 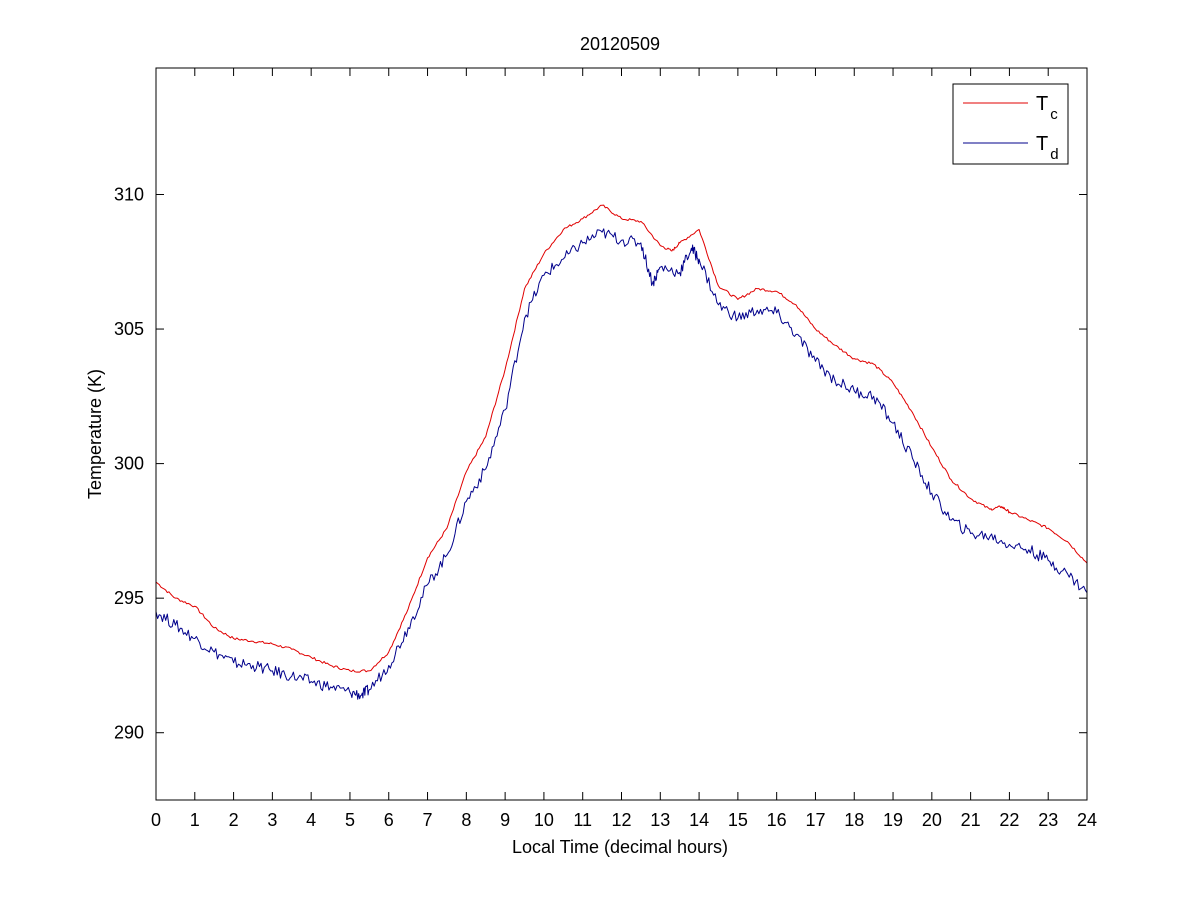 What do you see at coordinates (350, 820) in the screenshot?
I see `x-tick-label: 5` at bounding box center [350, 820].